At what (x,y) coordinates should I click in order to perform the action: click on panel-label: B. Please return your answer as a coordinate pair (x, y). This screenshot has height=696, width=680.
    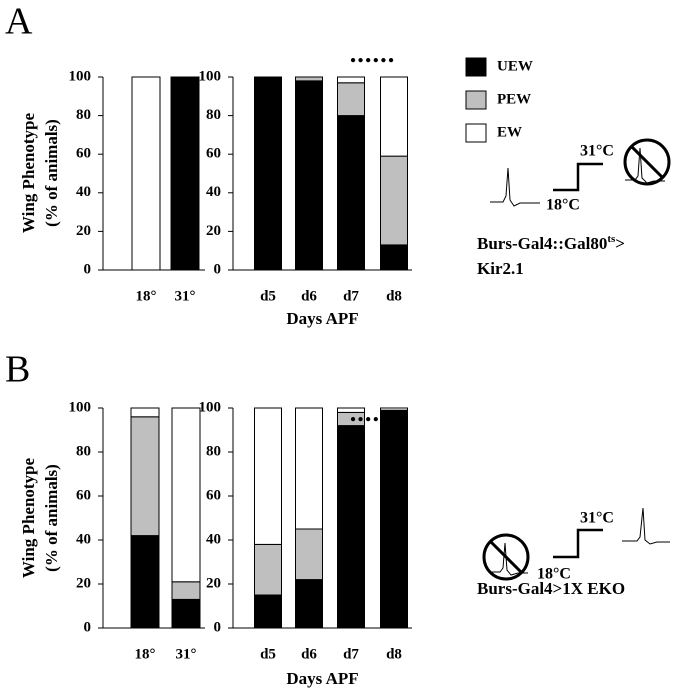
    Looking at the image, I should click on (17, 370).